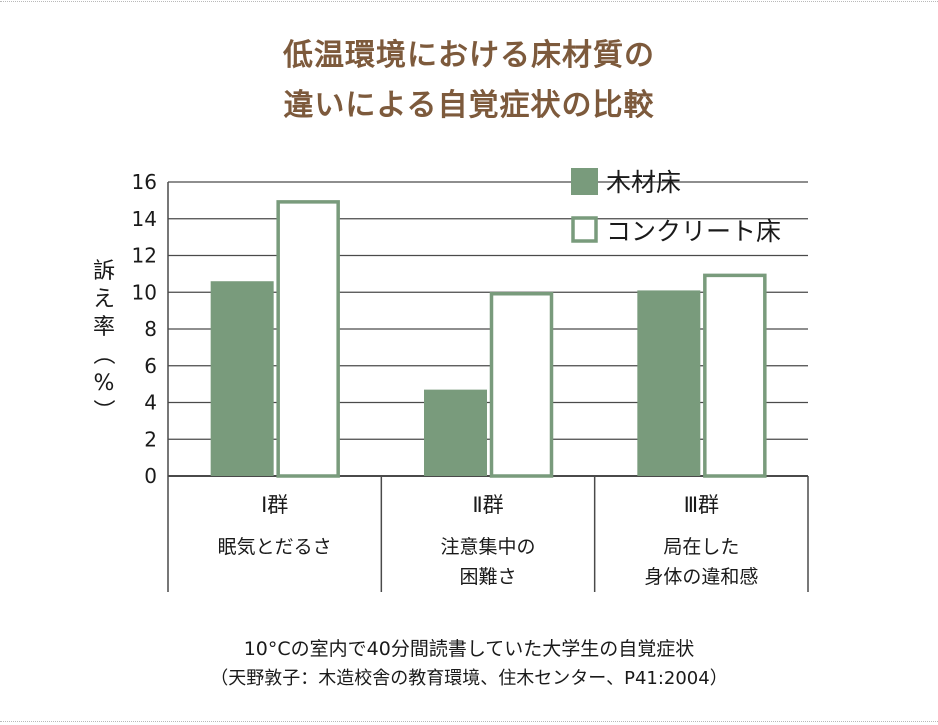 This screenshot has width=938, height=725. I want to click on category-description: 注意集中の, so click(487, 547).